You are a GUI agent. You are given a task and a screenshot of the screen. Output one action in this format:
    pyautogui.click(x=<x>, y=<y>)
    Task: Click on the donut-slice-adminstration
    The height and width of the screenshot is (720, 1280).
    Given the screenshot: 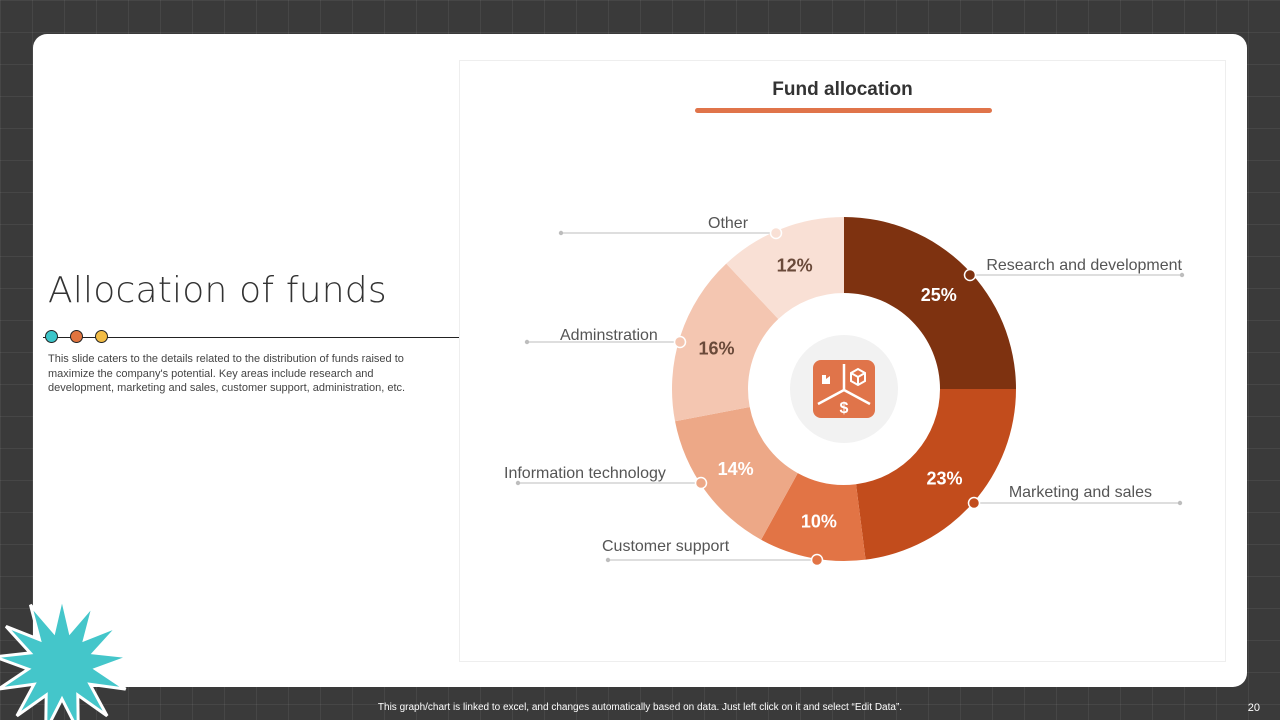 What is the action you would take?
    pyautogui.click(x=725, y=342)
    